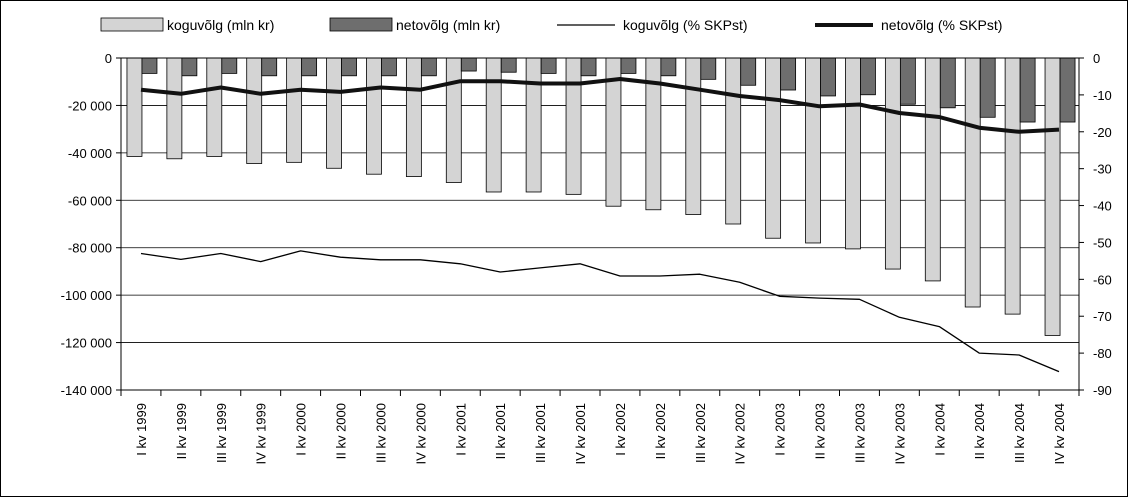  Describe the element at coordinates (1102, 242) in the screenshot. I see `right-tick-label: -50` at that location.